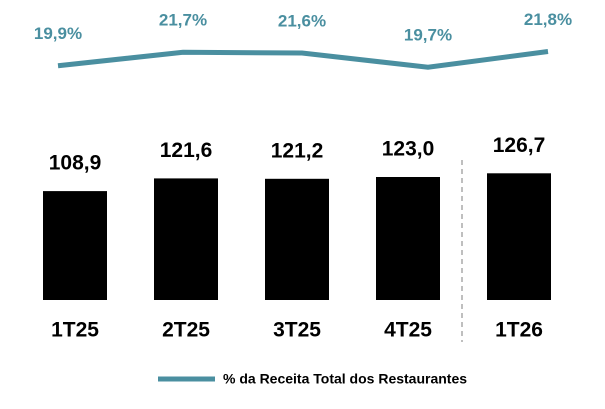  Describe the element at coordinates (428, 35) in the screenshot. I see `line-value-label: 19,7%` at that location.